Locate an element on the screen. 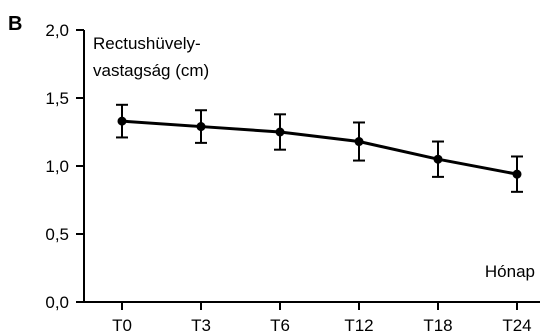 This screenshot has height=333, width=543. y-axis-ticks: 0,0 0,5 1,0 1,5 2,0 is located at coordinates (64, 166).